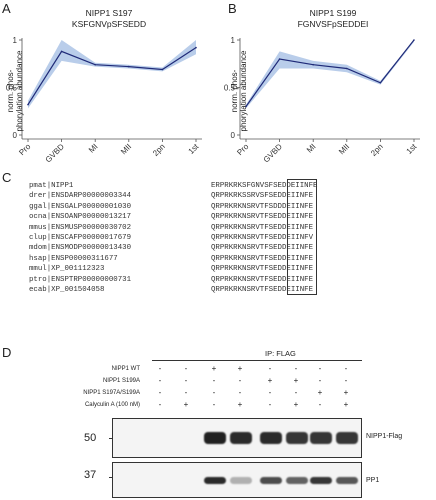 This screenshot has height=500, width=436. I want to click on panel-b-xtick-label: MII, so click(344, 149).